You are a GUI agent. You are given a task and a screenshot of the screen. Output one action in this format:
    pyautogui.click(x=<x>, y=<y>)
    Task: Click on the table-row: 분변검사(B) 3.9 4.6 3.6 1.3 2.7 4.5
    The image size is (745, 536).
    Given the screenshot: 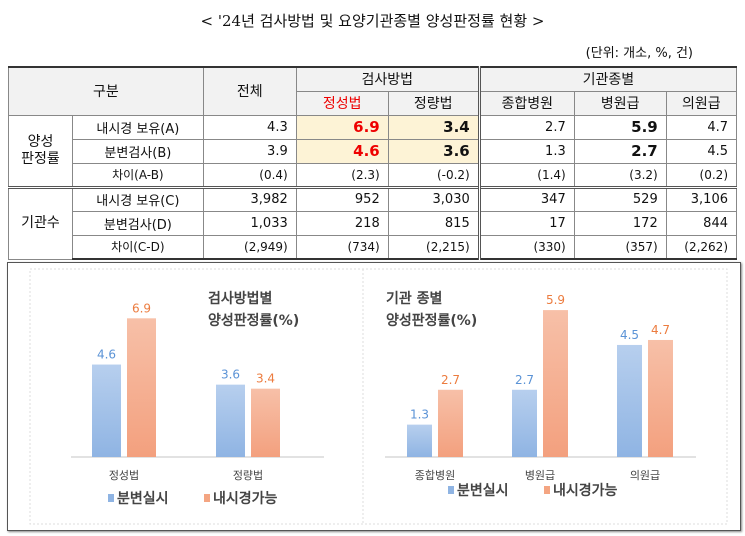 What is the action you would take?
    pyautogui.click(x=373, y=151)
    